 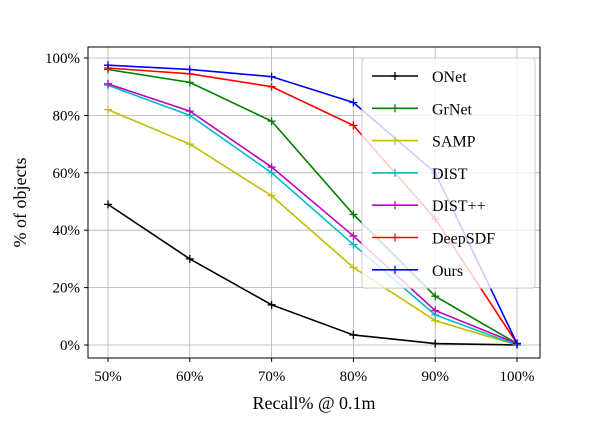 What do you see at coordinates (429, 206) in the screenshot?
I see `legend-item-distplusplus: DIST++` at bounding box center [429, 206].